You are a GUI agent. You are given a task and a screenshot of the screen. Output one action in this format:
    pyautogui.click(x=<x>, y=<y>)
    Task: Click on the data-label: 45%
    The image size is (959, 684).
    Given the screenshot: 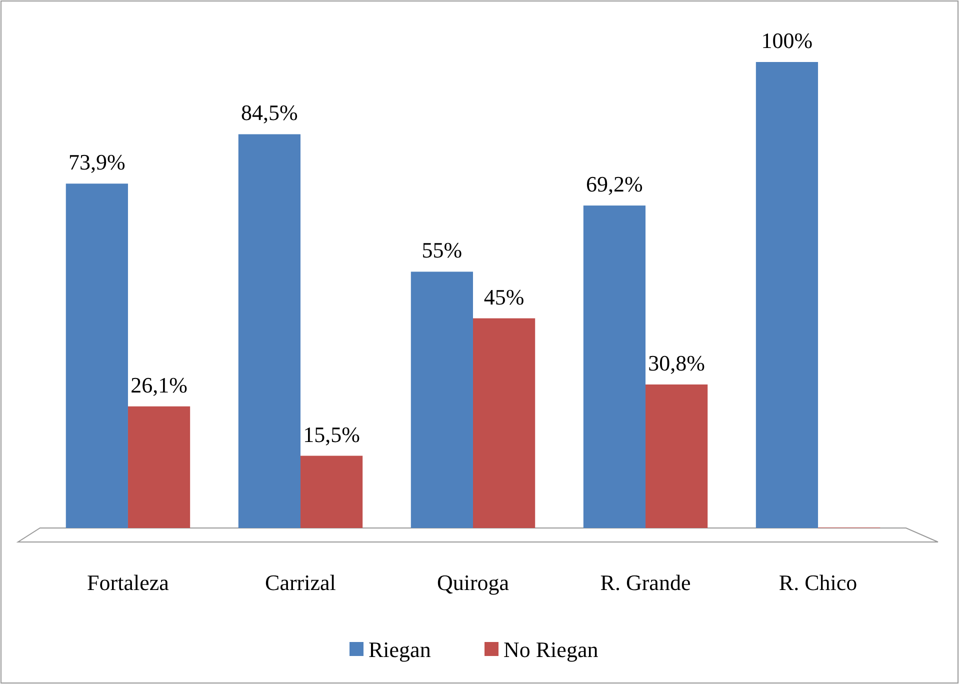 What is the action you would take?
    pyautogui.click(x=504, y=297)
    